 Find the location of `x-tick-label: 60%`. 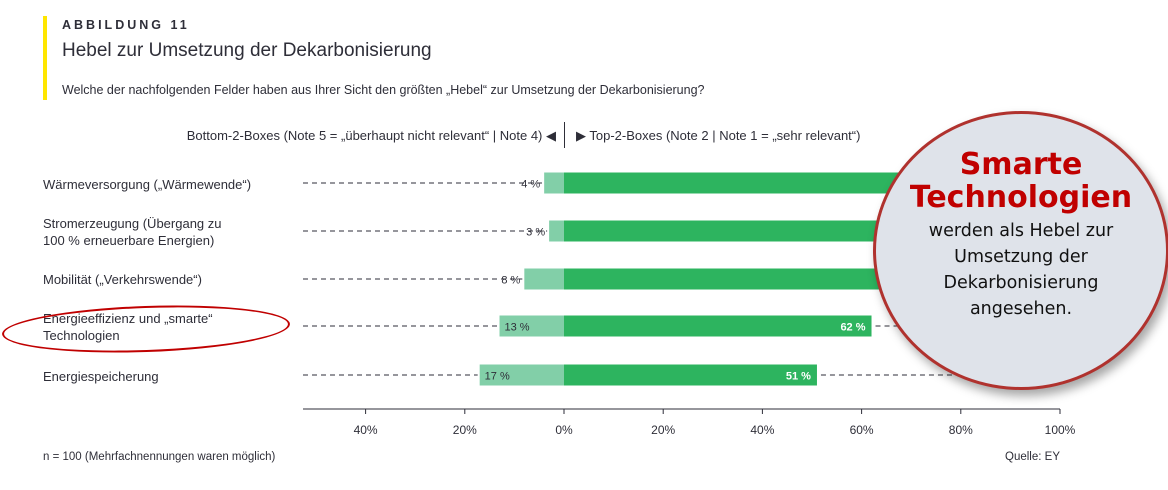

x-tick-label: 60% is located at coordinates (862, 430).